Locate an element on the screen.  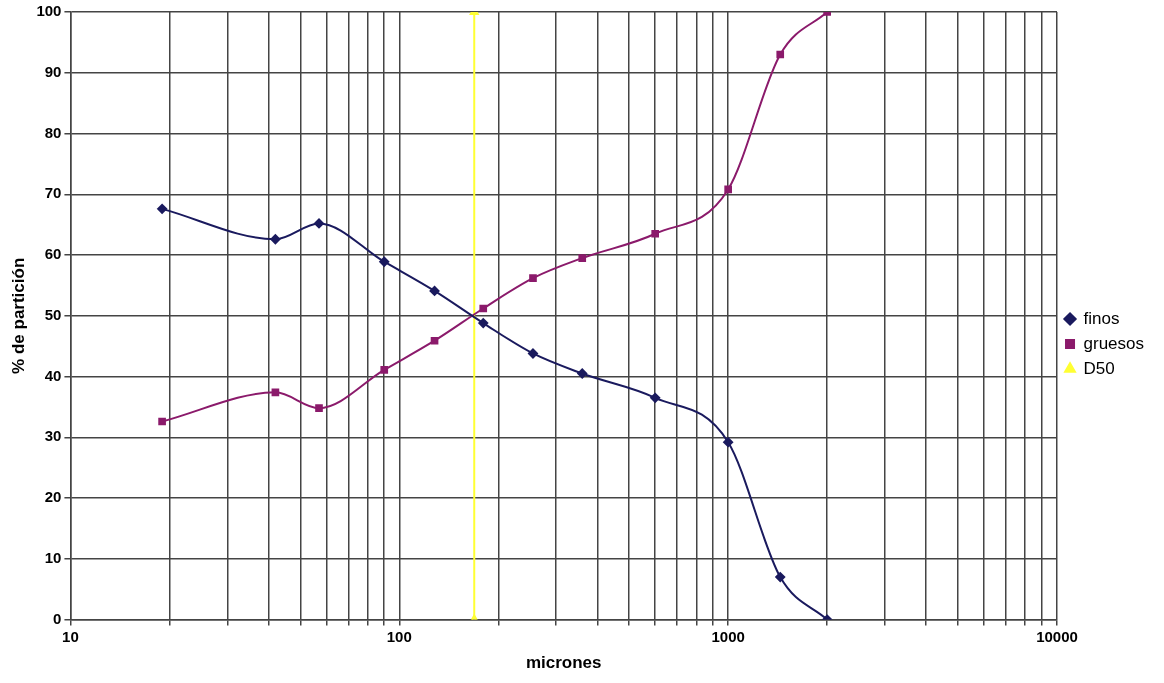
y-tick-label: 20 is located at coordinates (53, 497).